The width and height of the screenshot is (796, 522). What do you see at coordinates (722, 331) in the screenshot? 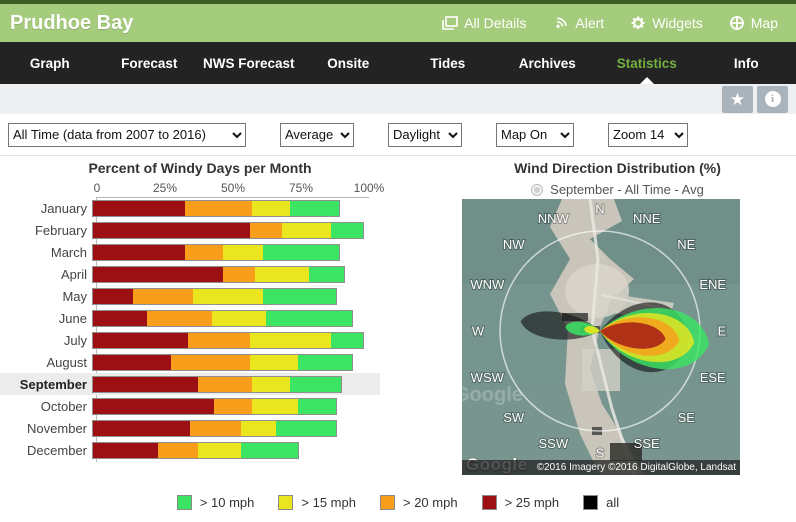
I see `compass-label-E: E` at bounding box center [722, 331].